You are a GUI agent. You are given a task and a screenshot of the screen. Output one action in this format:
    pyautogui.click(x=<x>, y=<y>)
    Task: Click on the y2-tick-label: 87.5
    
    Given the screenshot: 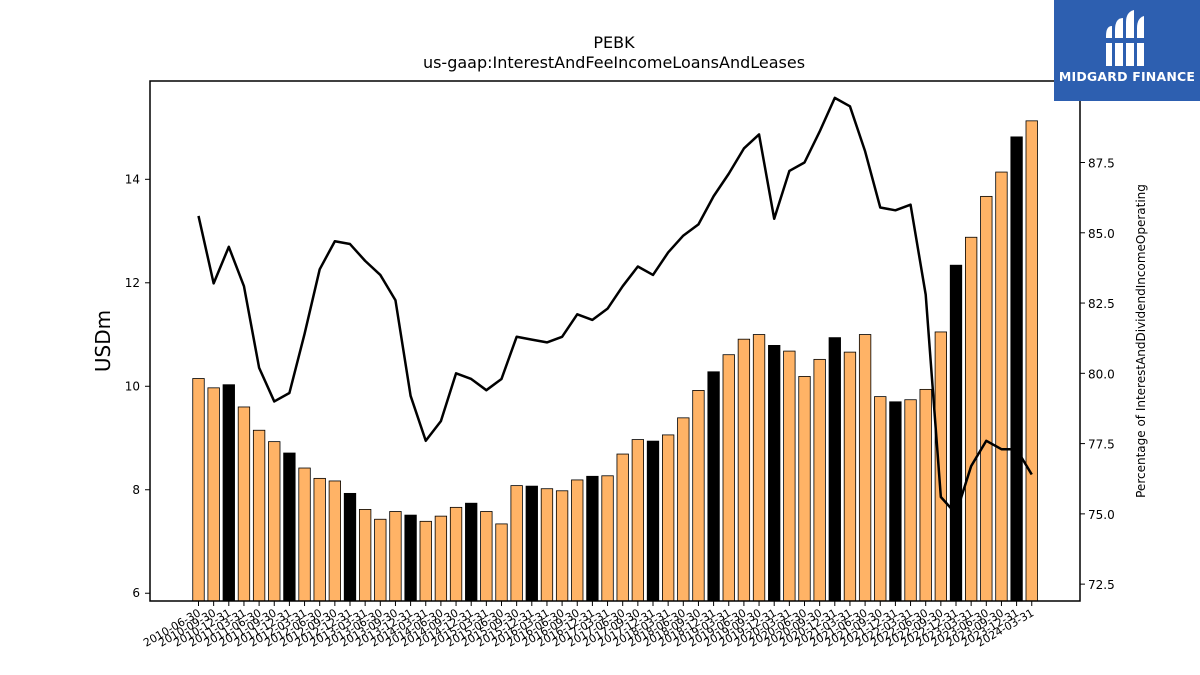 What is the action you would take?
    pyautogui.click(x=1101, y=164)
    